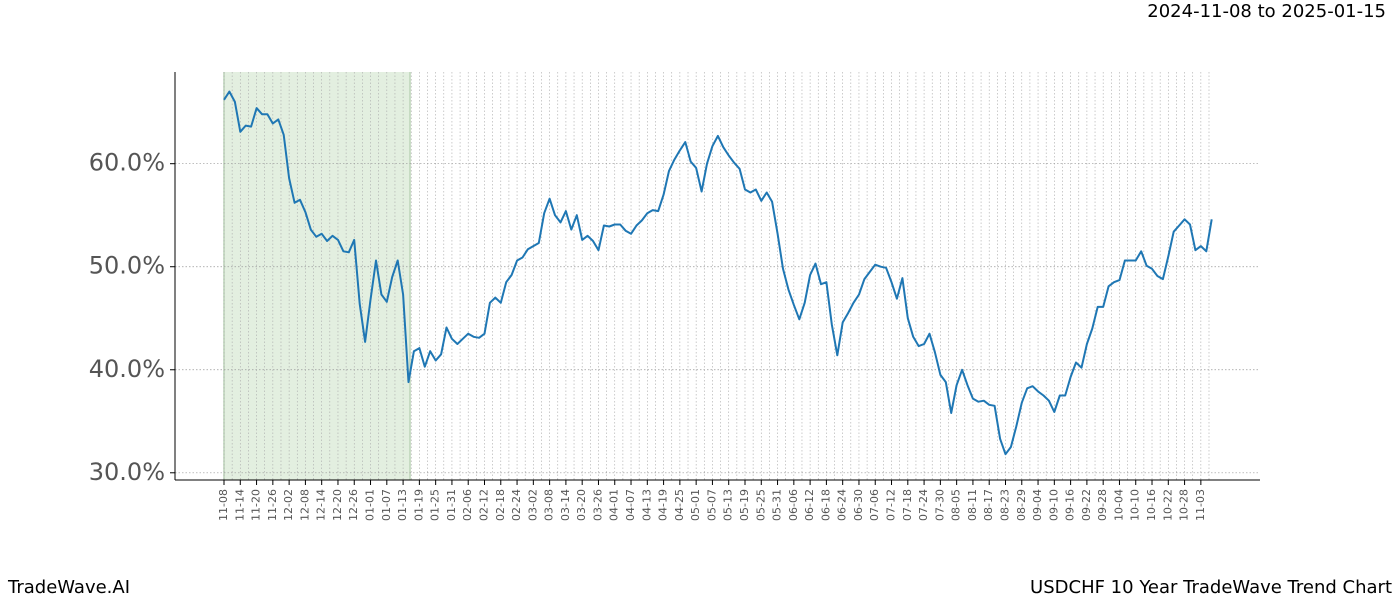 The image size is (1400, 604). What do you see at coordinates (127, 472) in the screenshot?
I see `y-tick-label: 30.0%` at bounding box center [127, 472].